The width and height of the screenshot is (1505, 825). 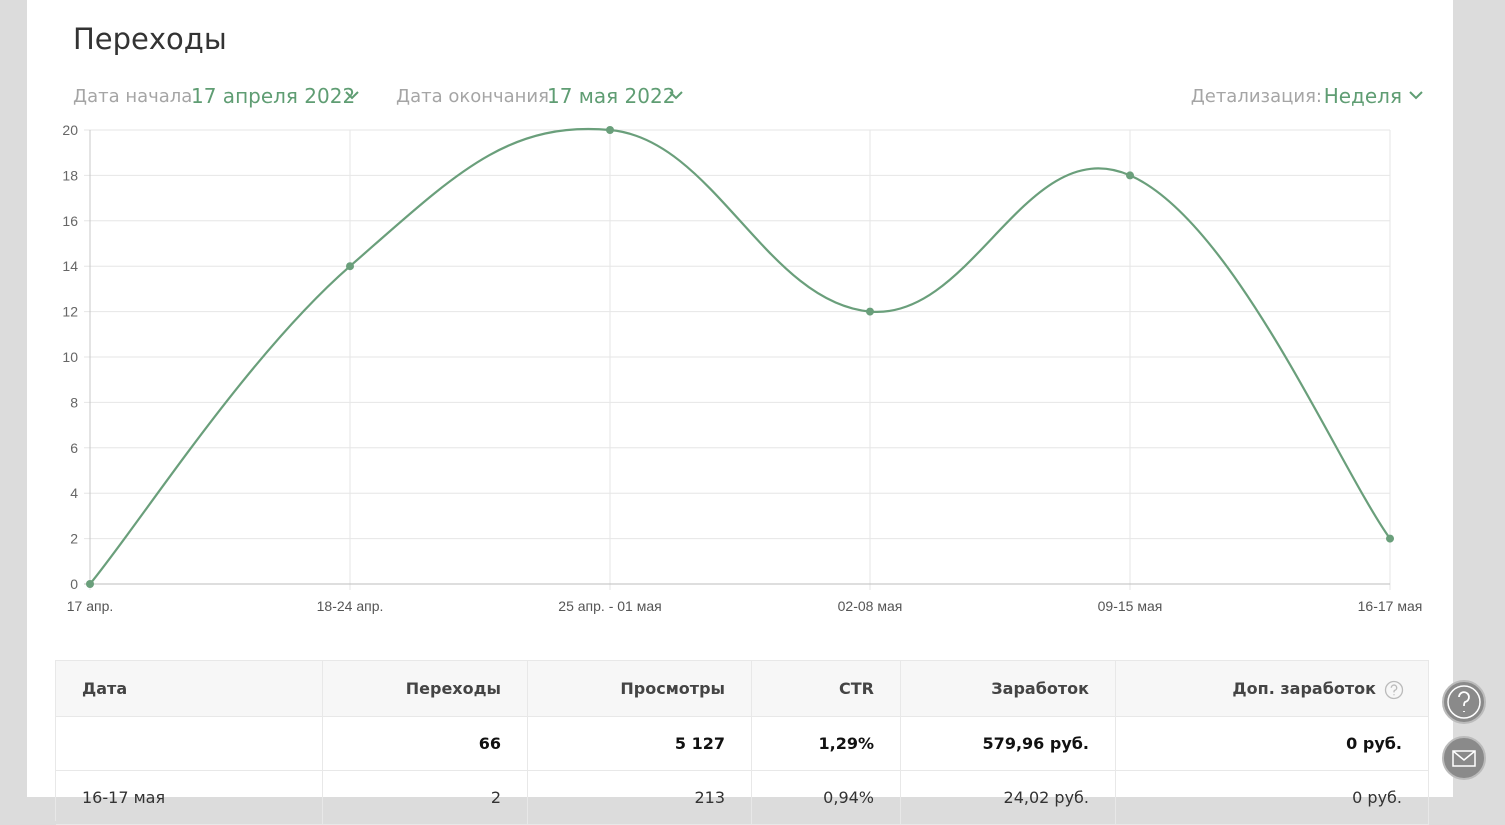 What do you see at coordinates (74, 584) in the screenshot?
I see `y-tick-label: 0` at bounding box center [74, 584].